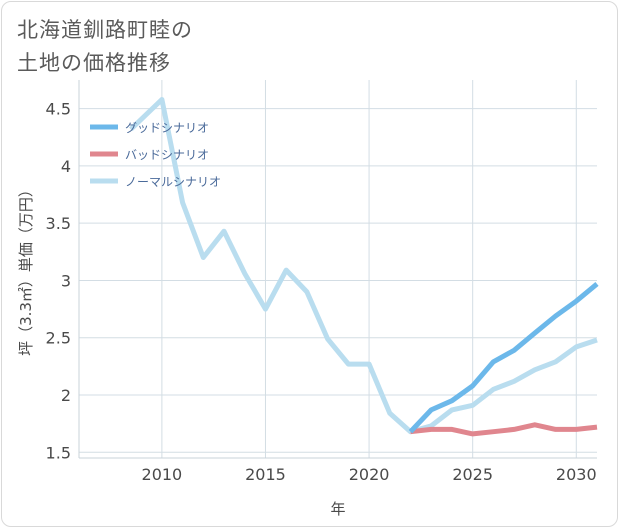  I want to click on x-tick-labels: 2010 2015 2020 2025 2030, so click(369, 474).